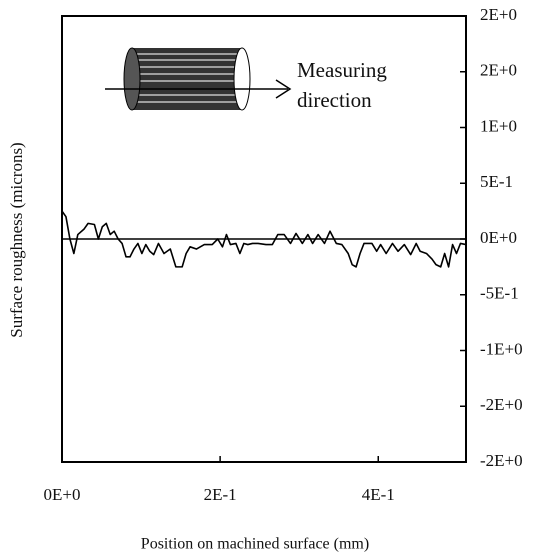 The height and width of the screenshot is (558, 542). Describe the element at coordinates (499, 293) in the screenshot. I see `y-tick-label: -5E-1` at that location.